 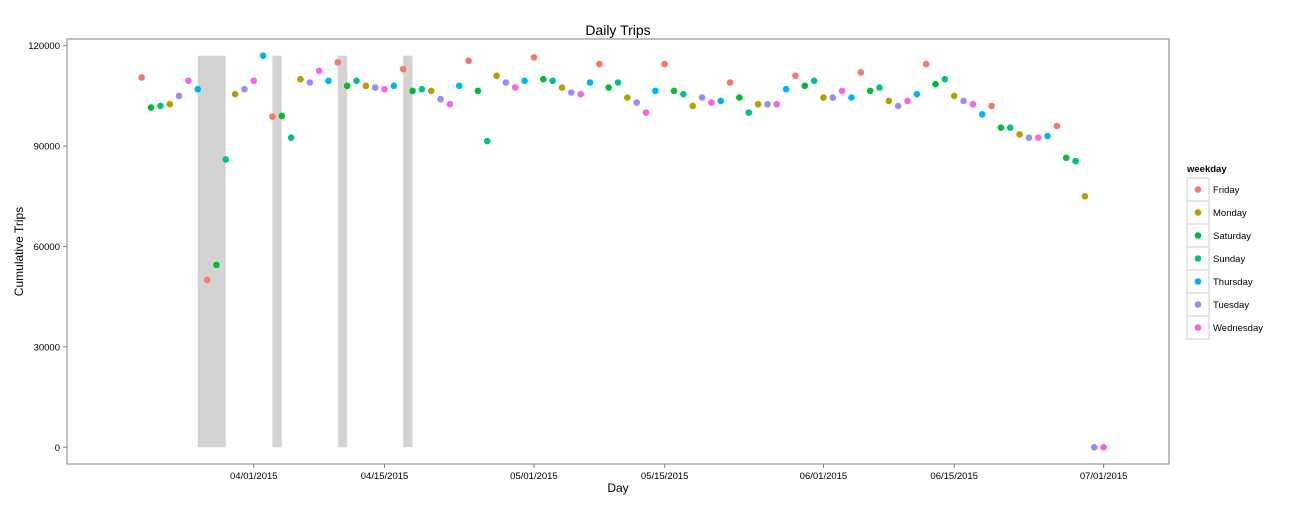 What do you see at coordinates (1198, 281) in the screenshot?
I see `legend-key-thursday` at bounding box center [1198, 281].